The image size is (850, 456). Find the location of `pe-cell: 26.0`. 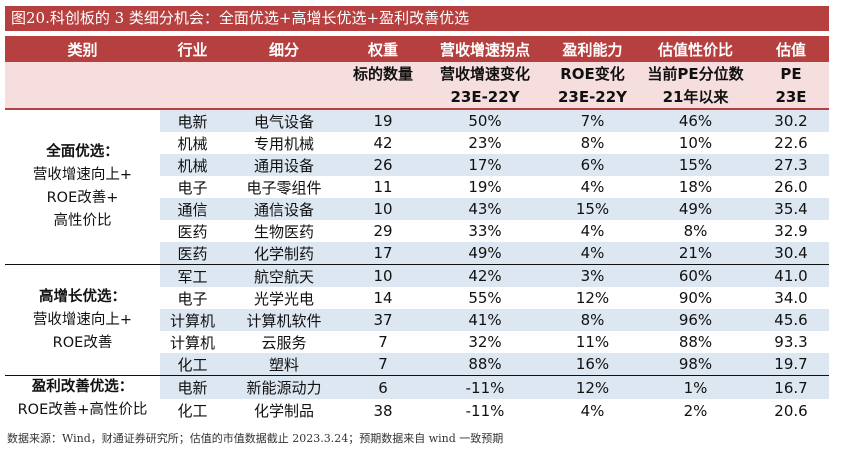

pe-cell: 26.0 is located at coordinates (791, 187).